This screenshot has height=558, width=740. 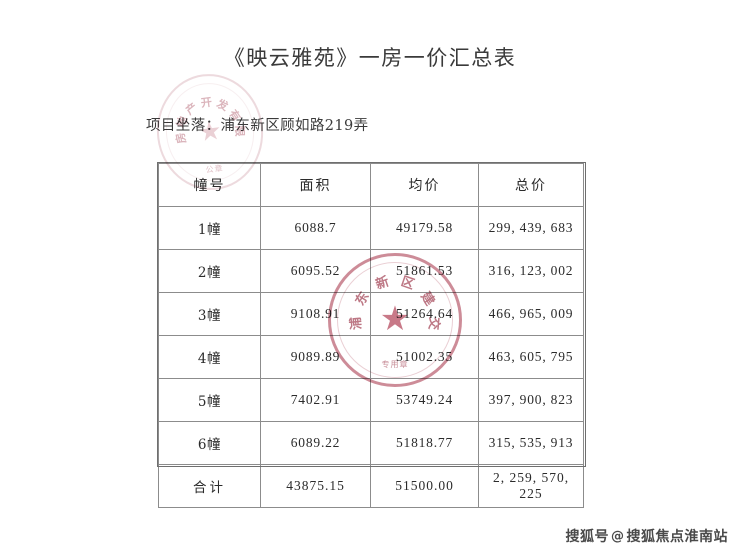 I want to click on cell-building: 2幢, so click(x=209, y=271).